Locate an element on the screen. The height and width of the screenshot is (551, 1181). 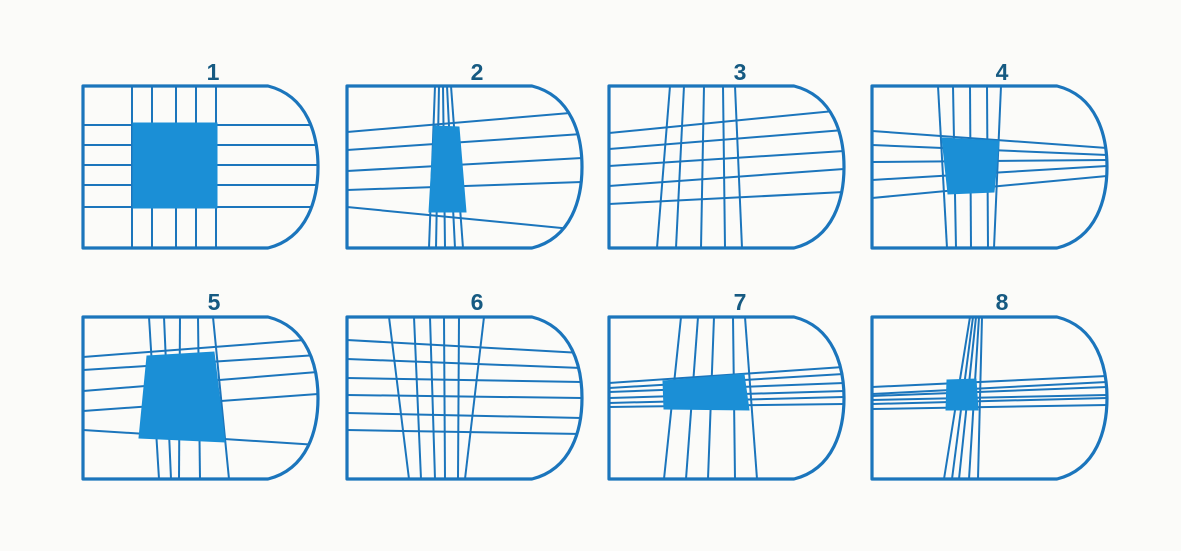
panel-number: 7 is located at coordinates (740, 302).